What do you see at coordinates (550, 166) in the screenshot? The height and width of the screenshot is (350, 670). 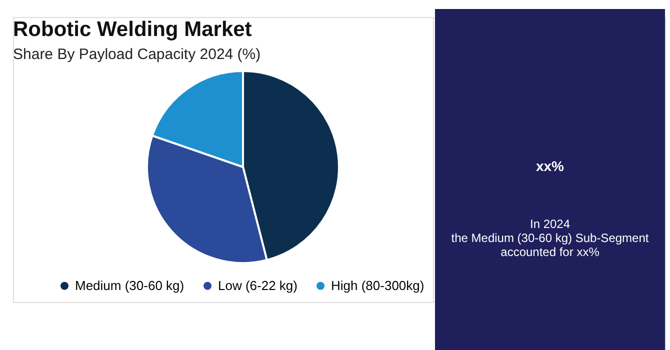 I see `text: xx%` at bounding box center [550, 166].